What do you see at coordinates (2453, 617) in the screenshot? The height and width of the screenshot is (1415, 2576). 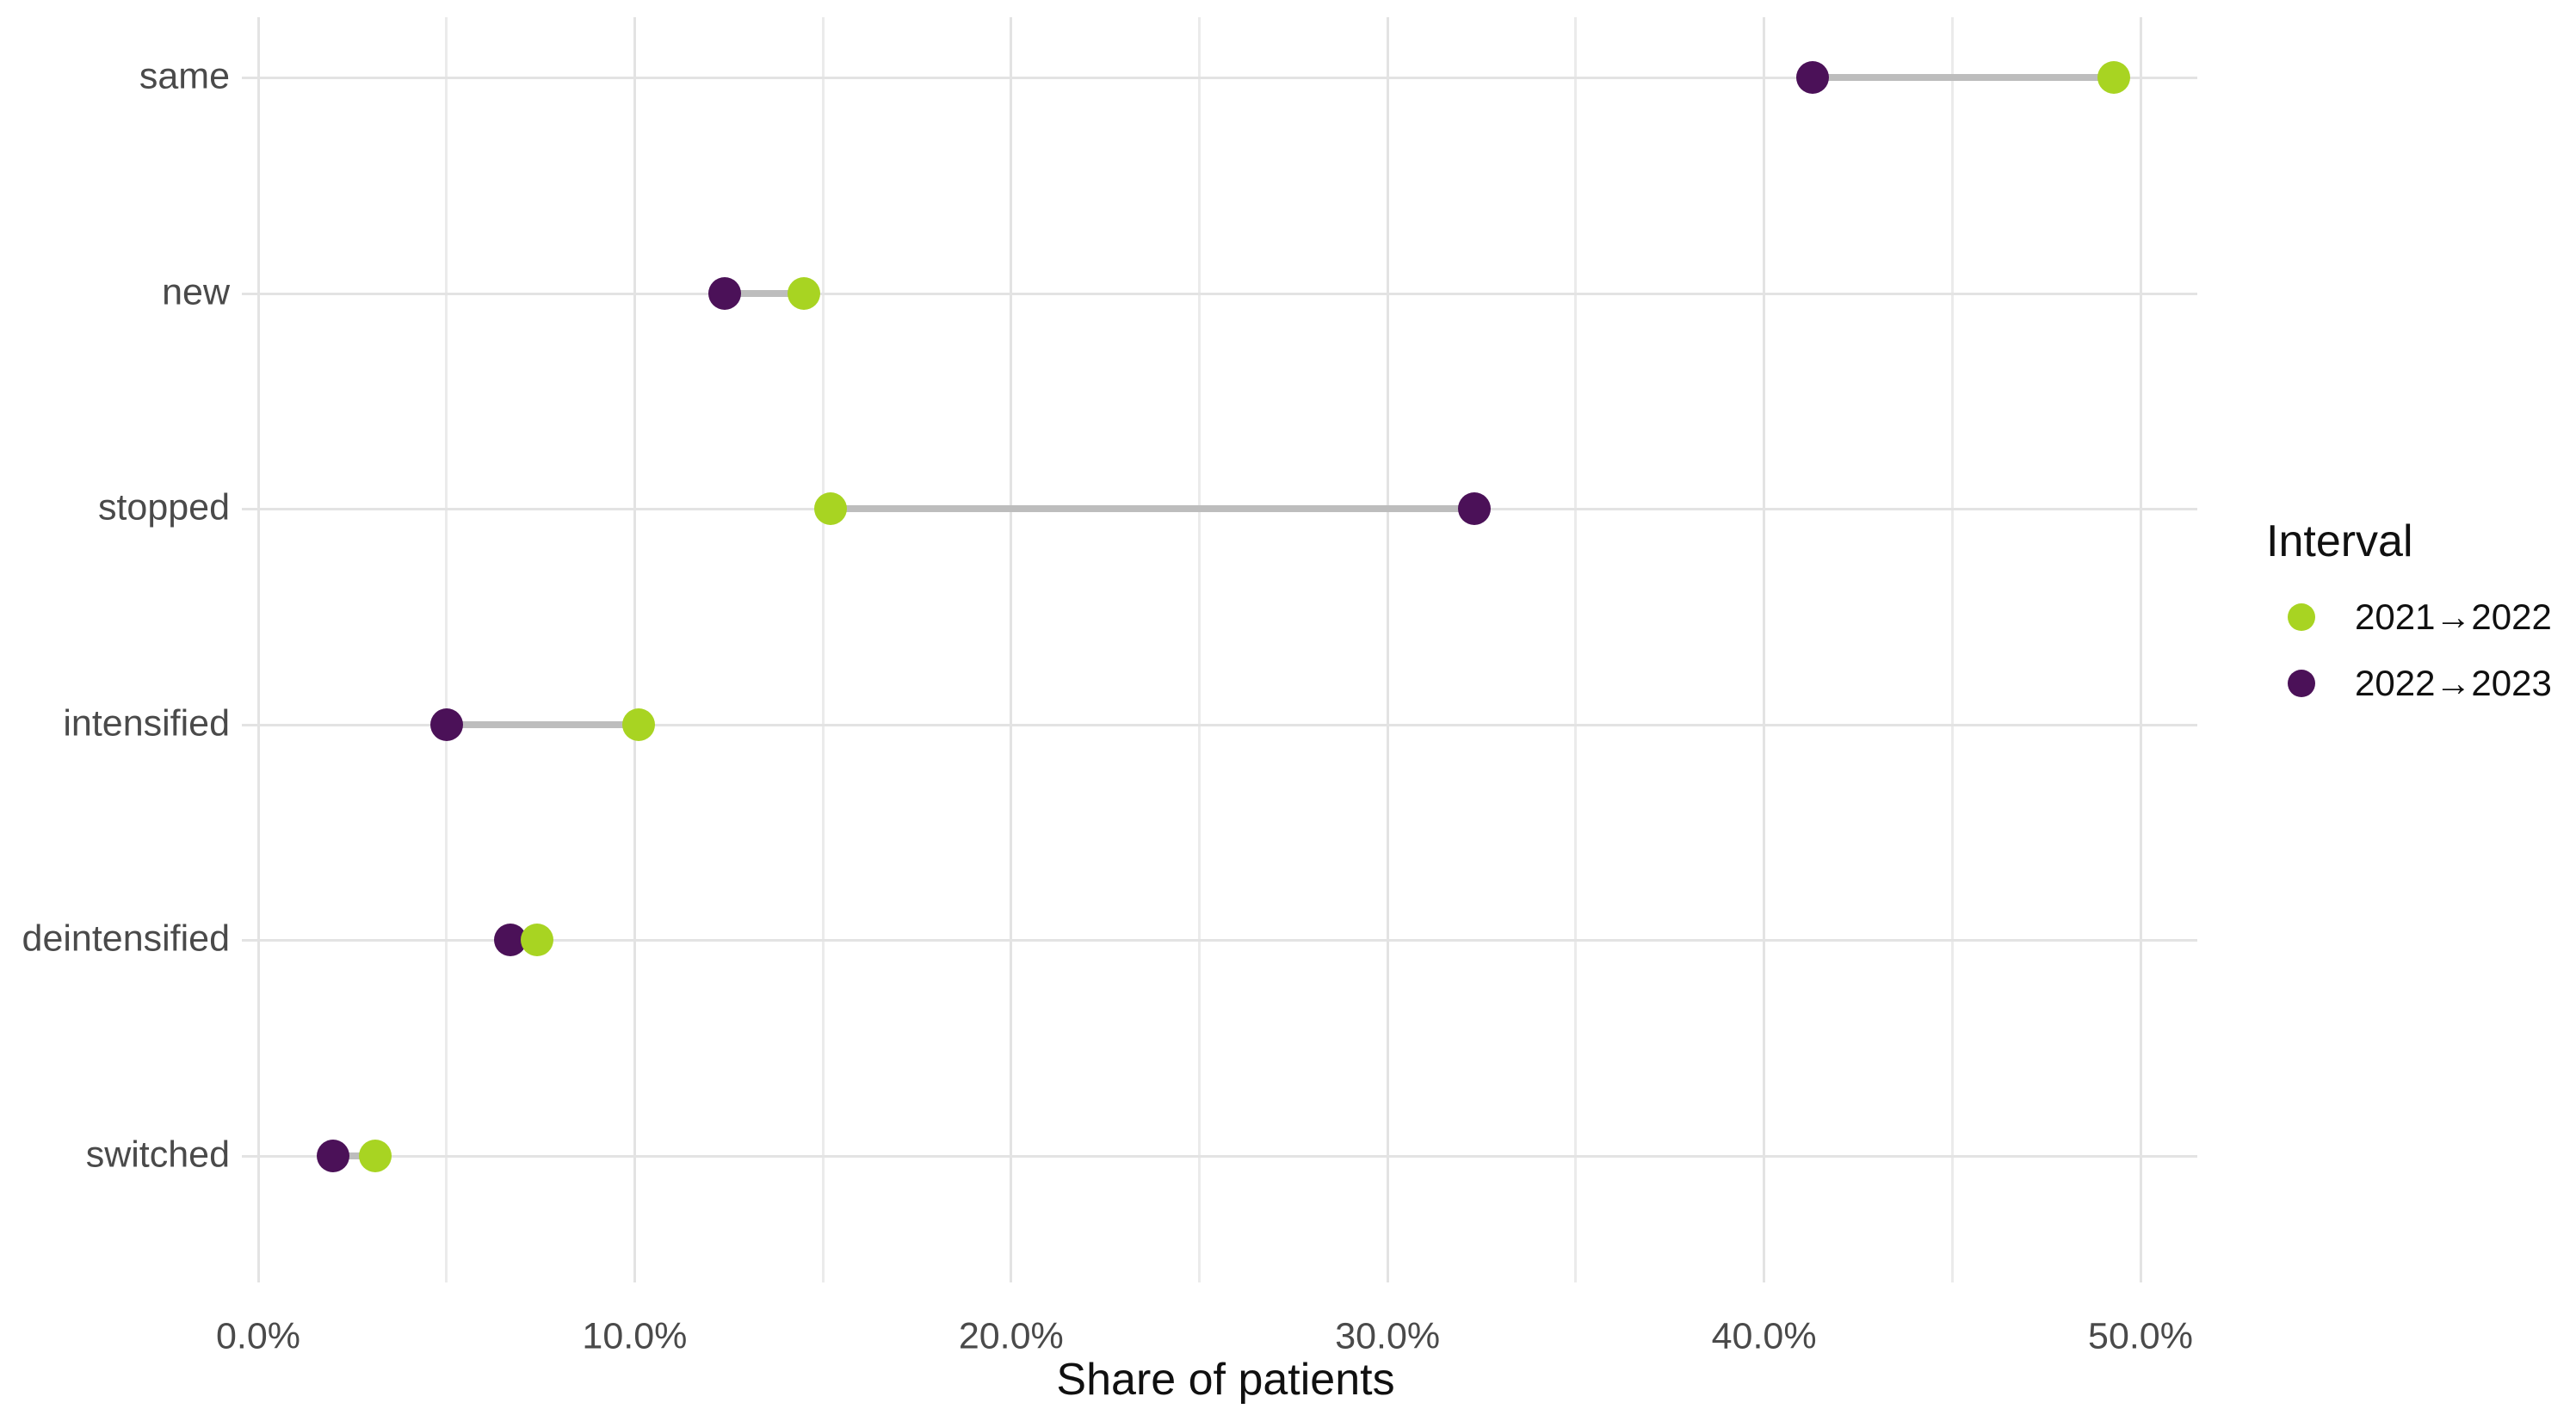 I see `legend-item-label: 2021→2022` at bounding box center [2453, 617].